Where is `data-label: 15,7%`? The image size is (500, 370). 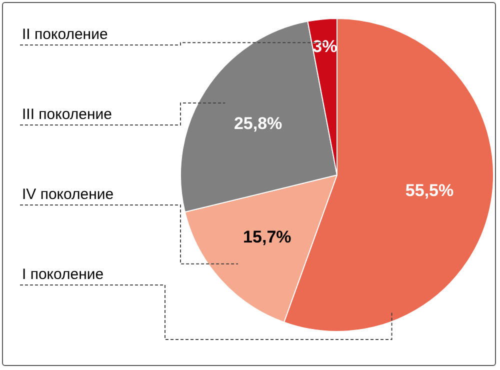
data-label: 15,7% is located at coordinates (267, 236).